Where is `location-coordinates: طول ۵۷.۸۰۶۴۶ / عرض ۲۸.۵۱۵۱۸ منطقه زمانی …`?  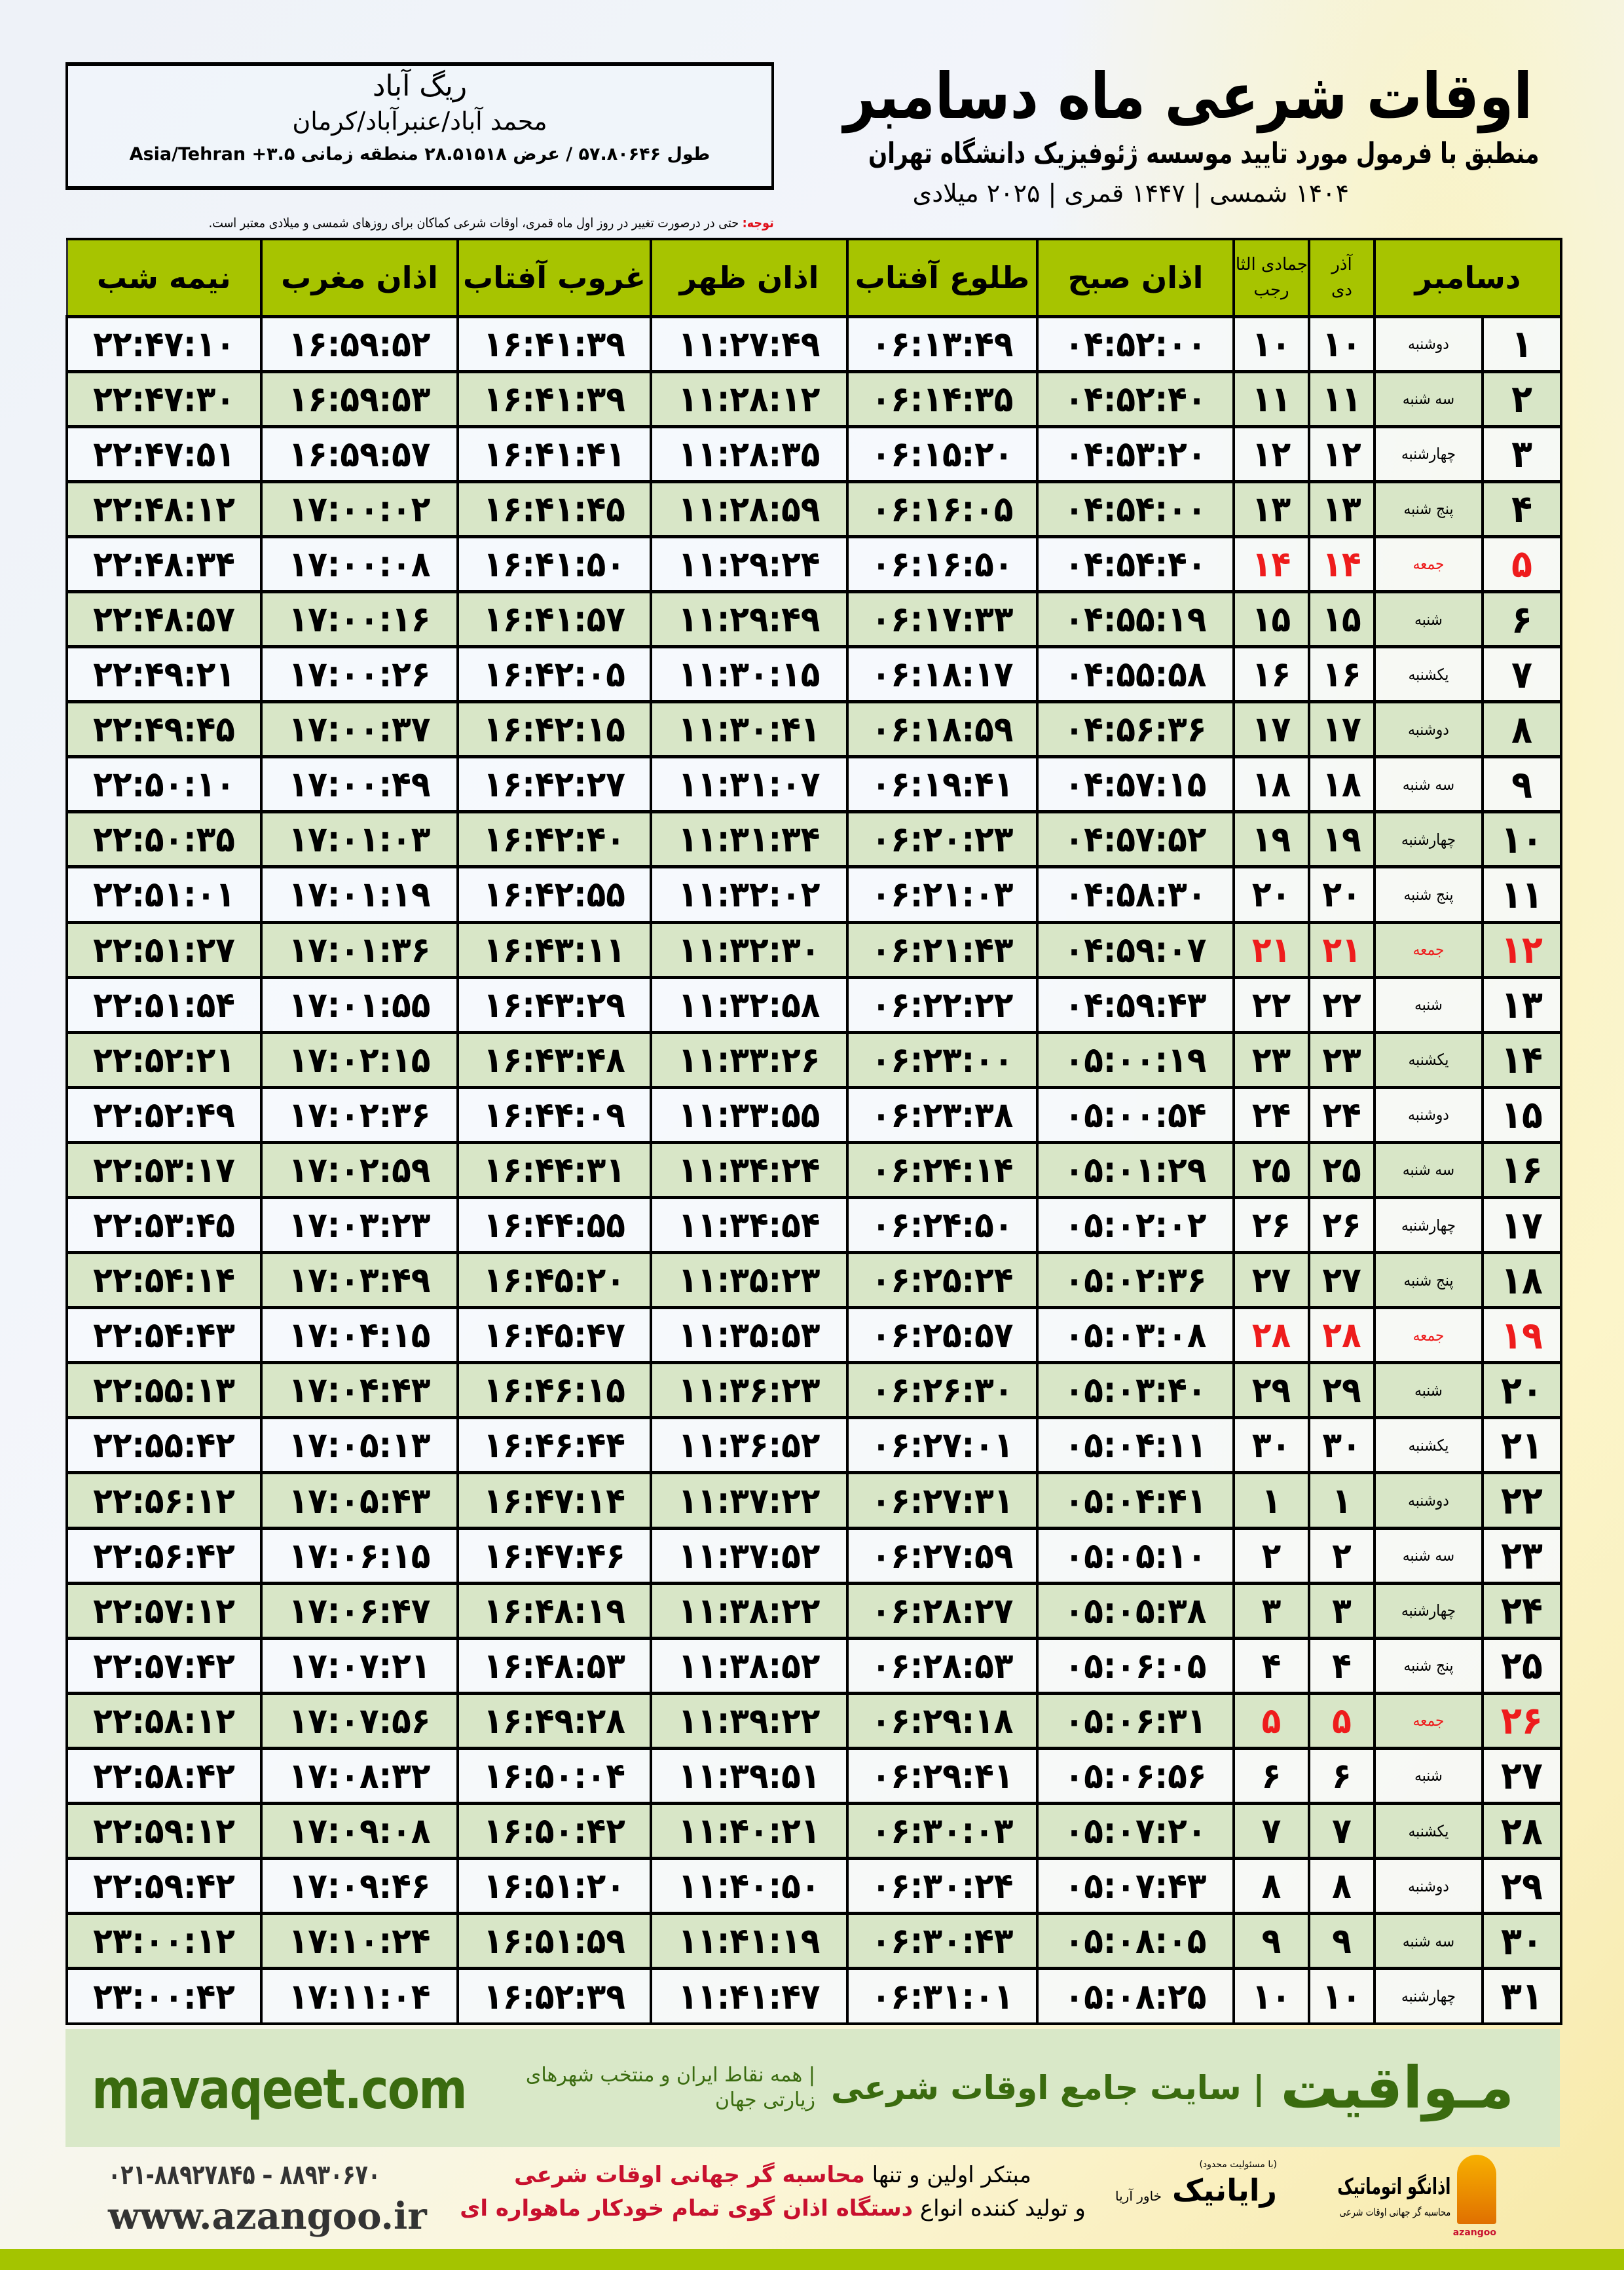
location-coordinates: طول ۵۷.۸۰۶۴۶ / عرض ۲۸.۵۱۵۱۸ منطقه زمانی … is located at coordinates (419, 154).